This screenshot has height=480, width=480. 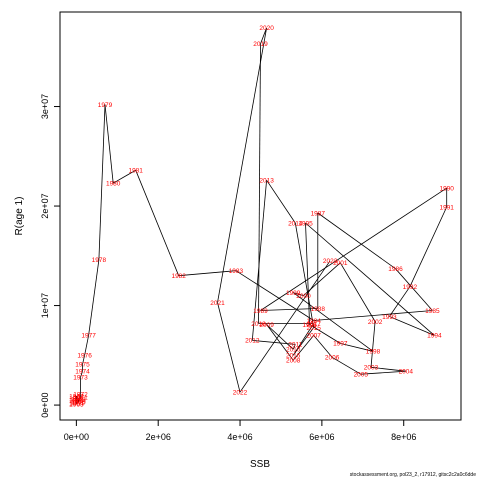 I want to click on year-label-2003: 2003, so click(x=371, y=368).